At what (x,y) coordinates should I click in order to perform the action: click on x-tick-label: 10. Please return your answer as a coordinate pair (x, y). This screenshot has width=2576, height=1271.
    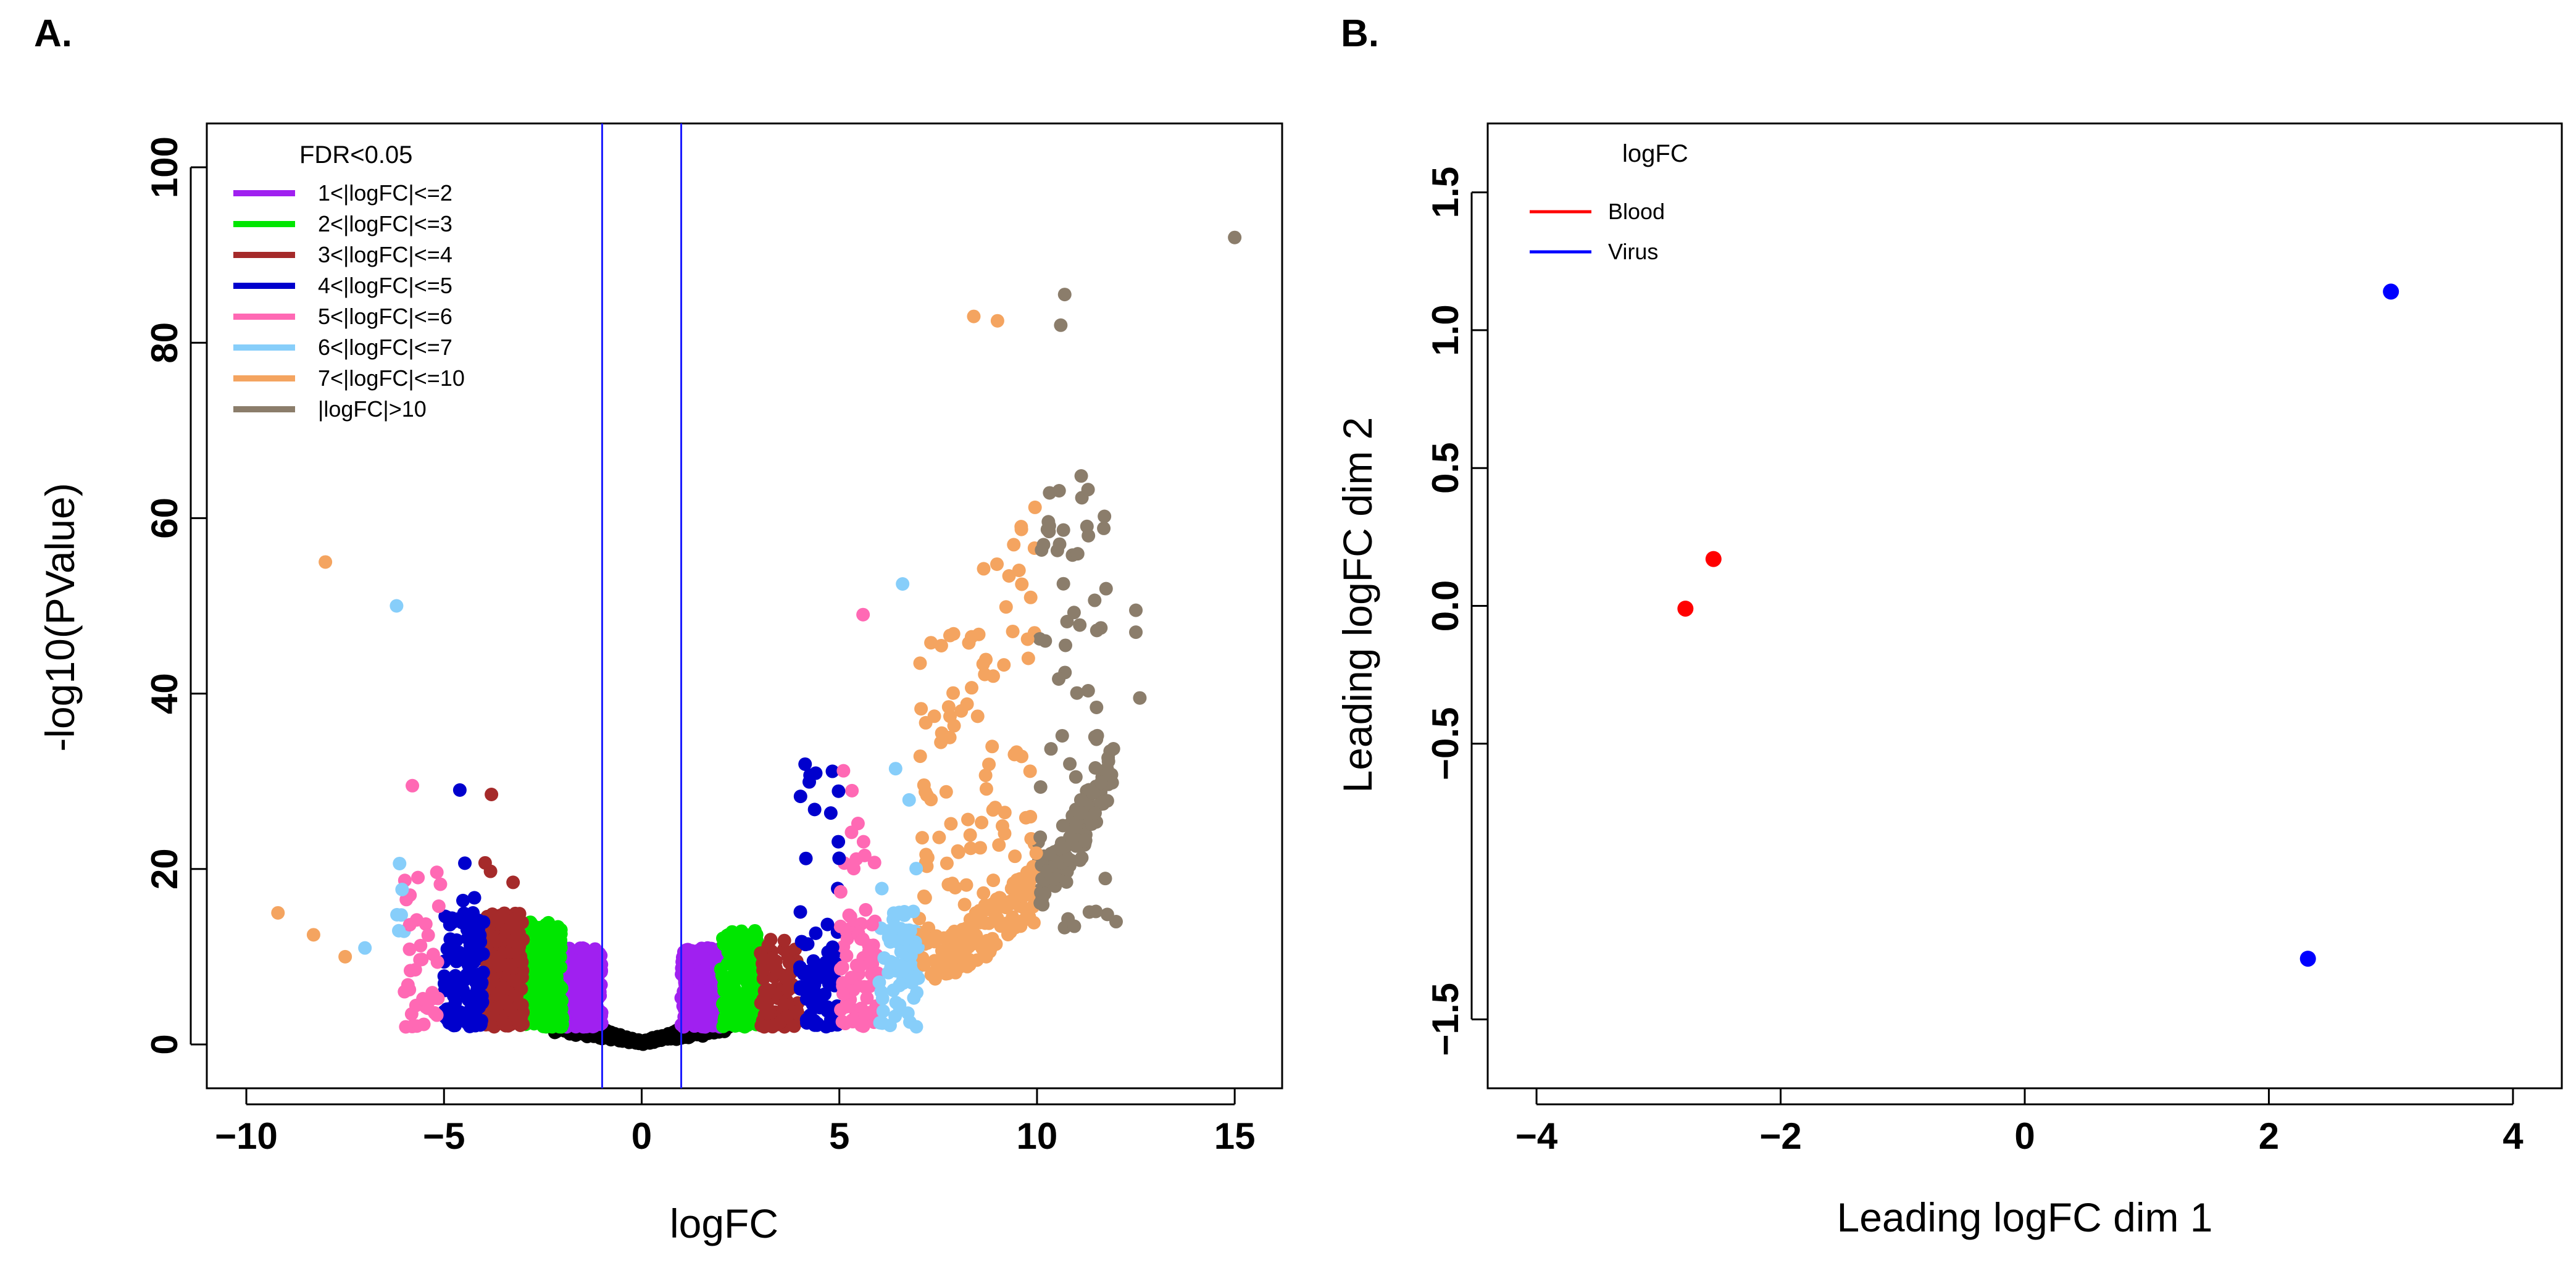
    Looking at the image, I should click on (1037, 1136).